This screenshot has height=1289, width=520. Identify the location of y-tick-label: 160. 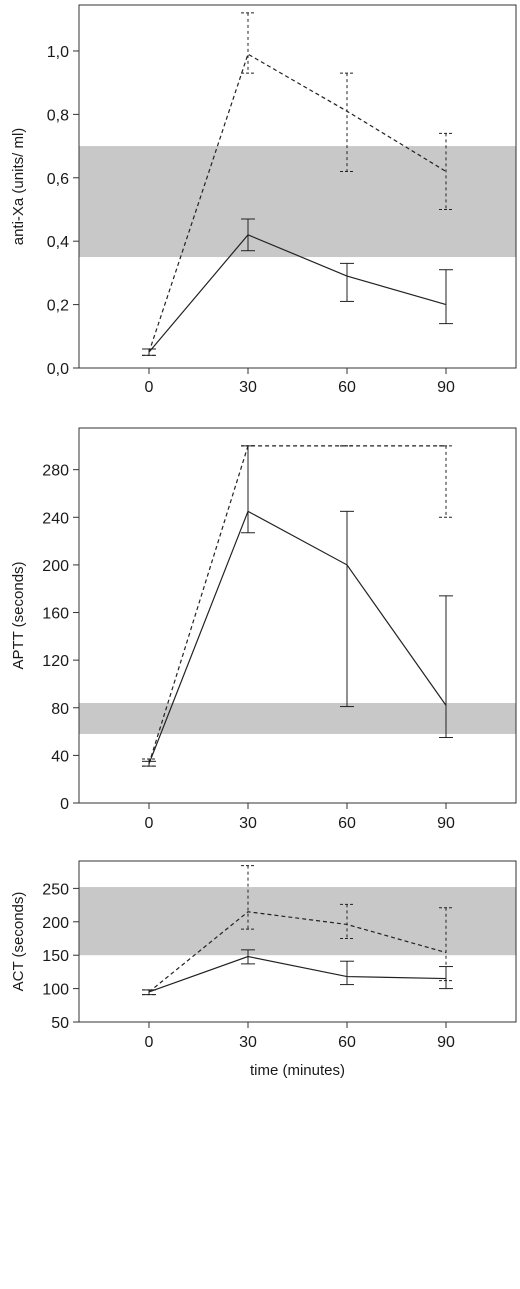
(55, 614).